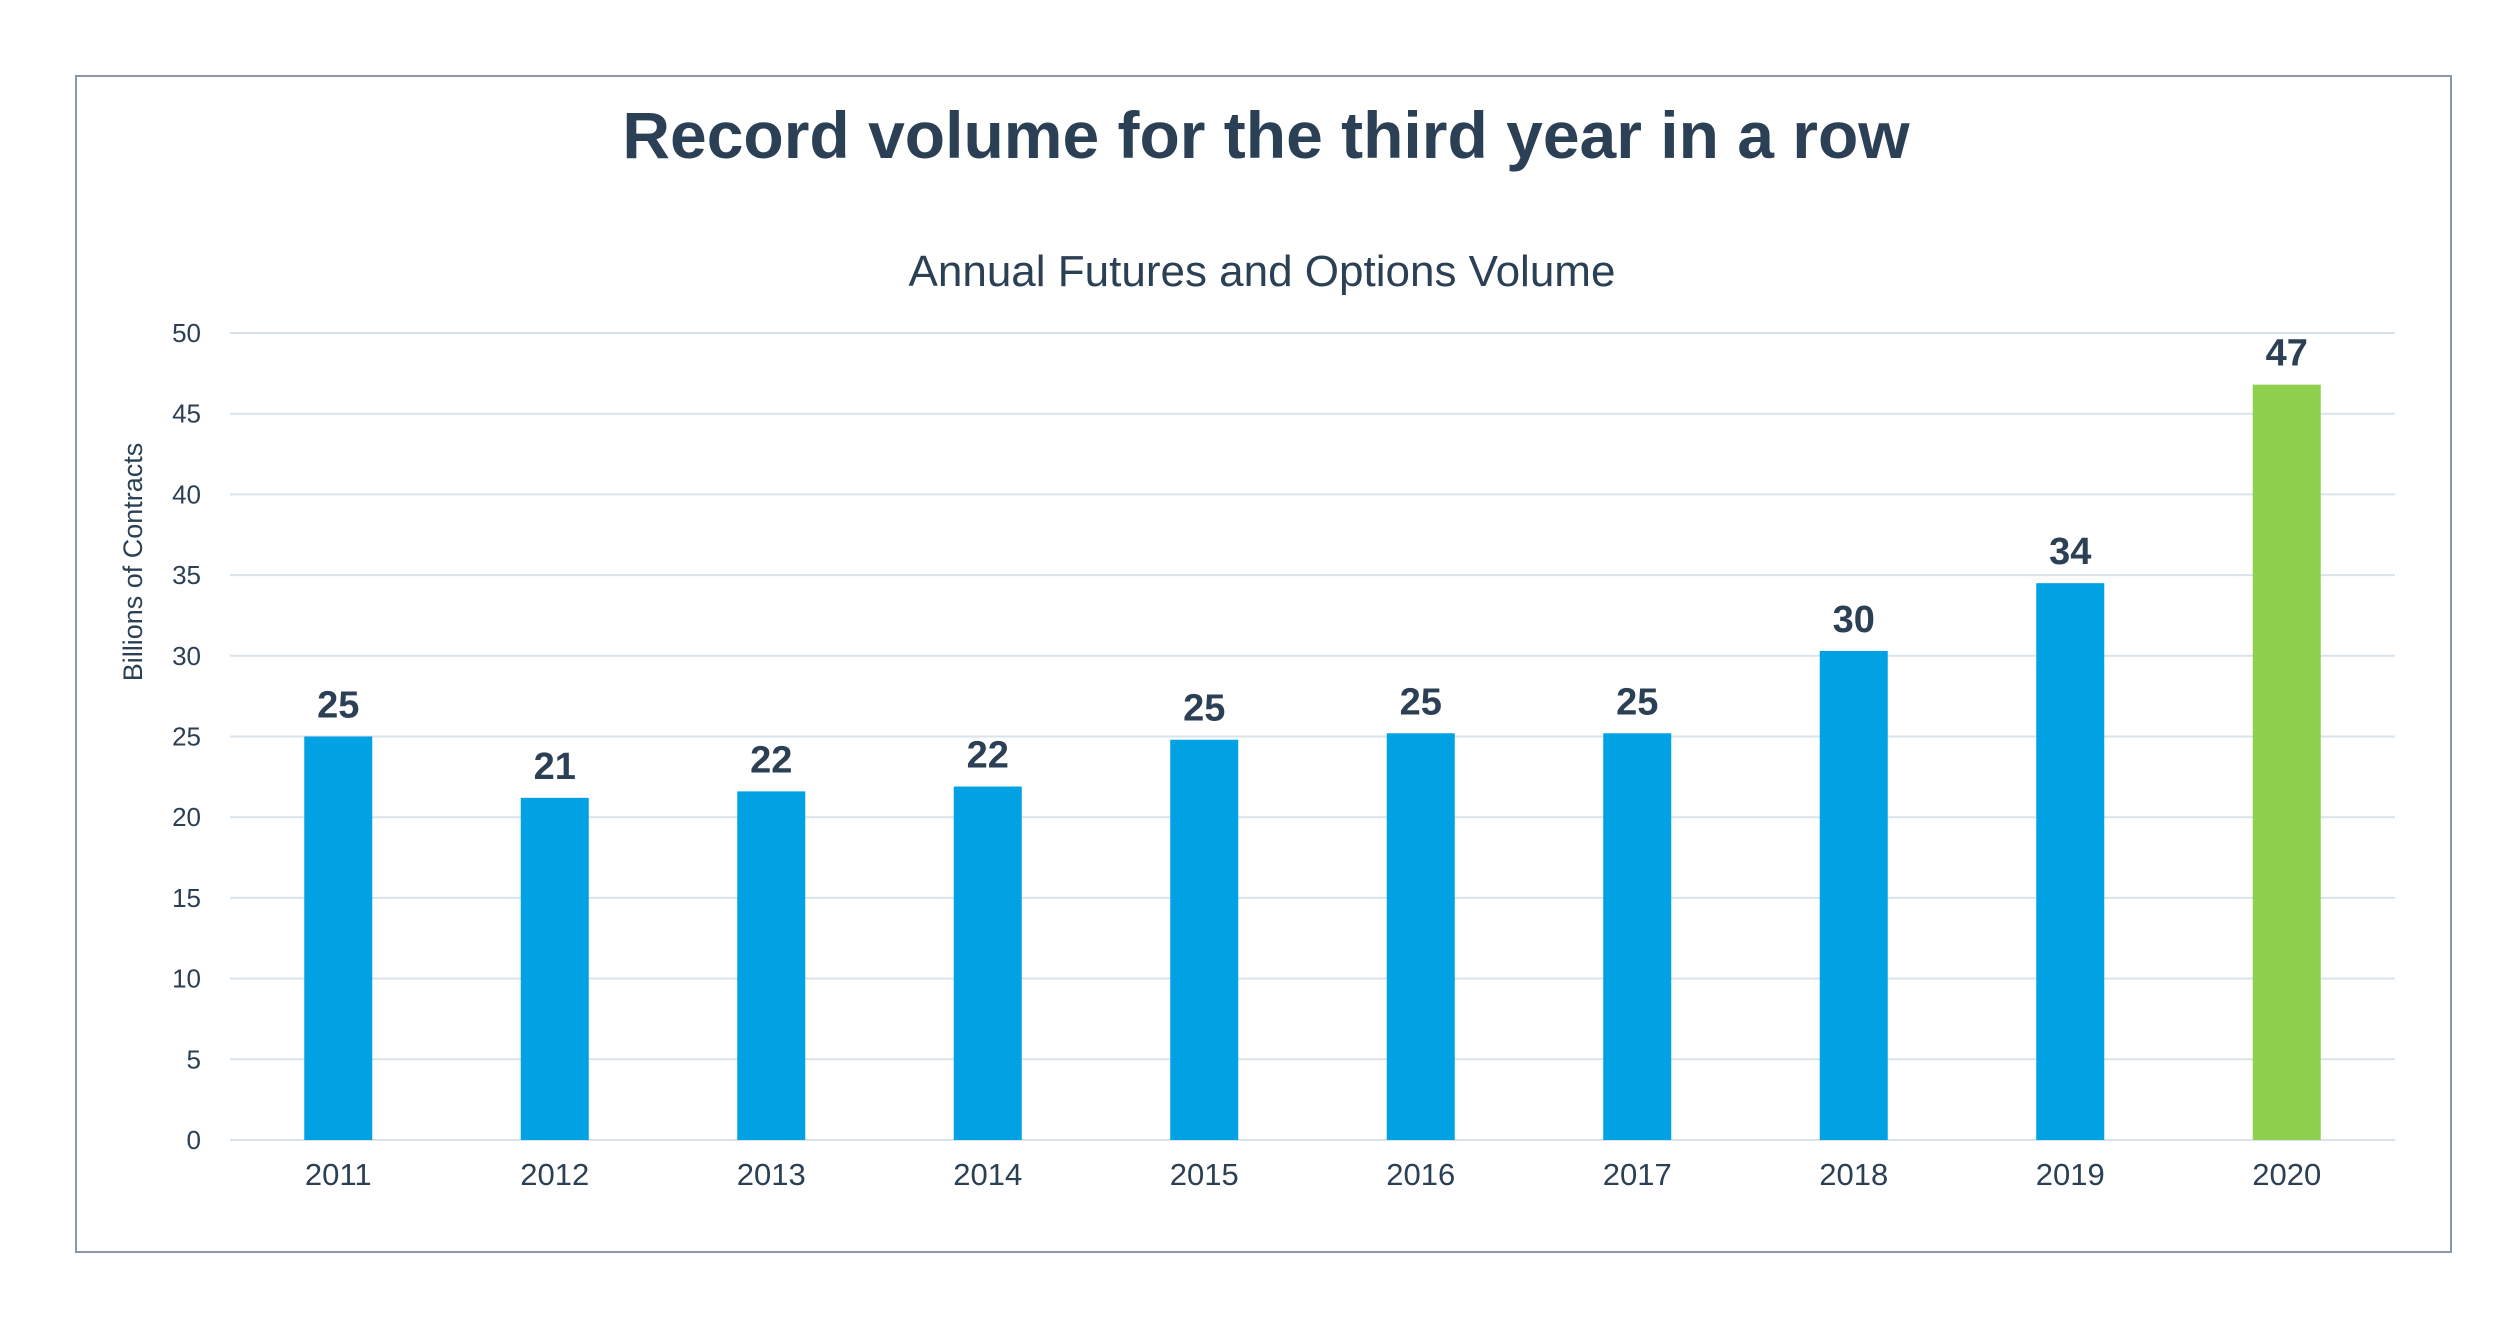 This screenshot has height=1323, width=2513. I want to click on y-tick-label: 5, so click(194, 1059).